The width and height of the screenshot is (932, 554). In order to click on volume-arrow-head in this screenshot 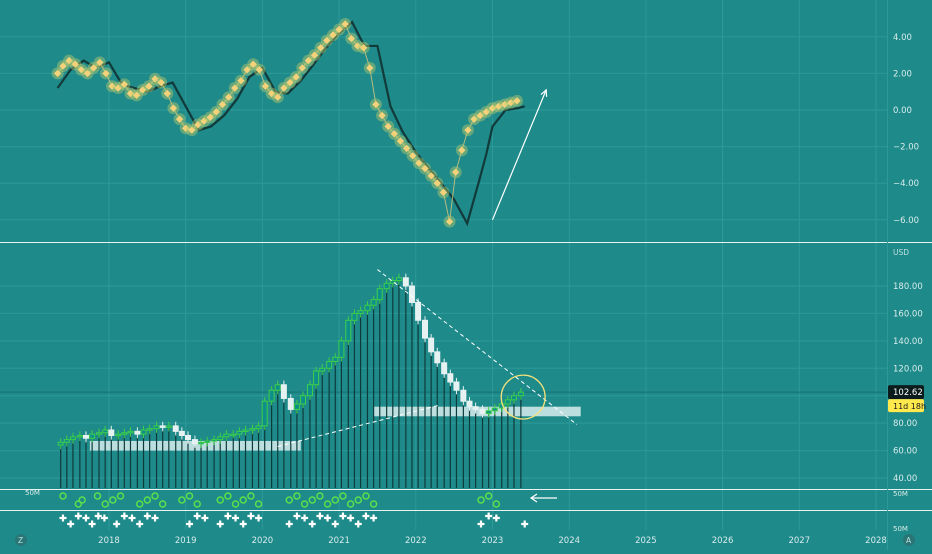, I will do `click(533, 498)`.